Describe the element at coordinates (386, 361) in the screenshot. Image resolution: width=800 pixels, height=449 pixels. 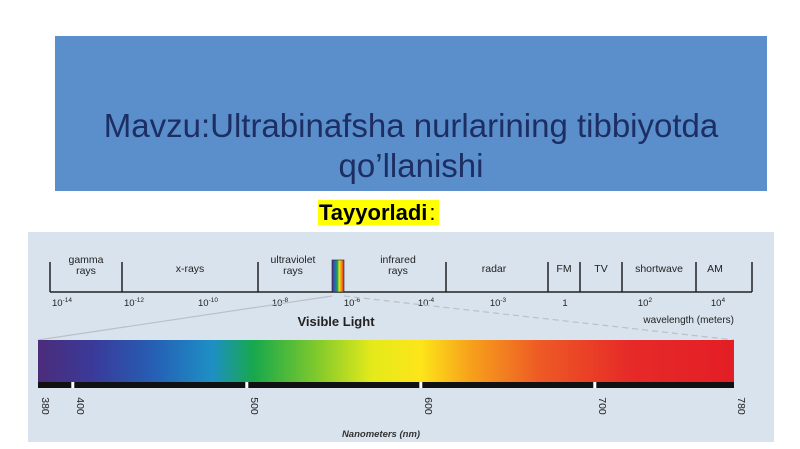
I see `visible-spectrum-bar` at that location.